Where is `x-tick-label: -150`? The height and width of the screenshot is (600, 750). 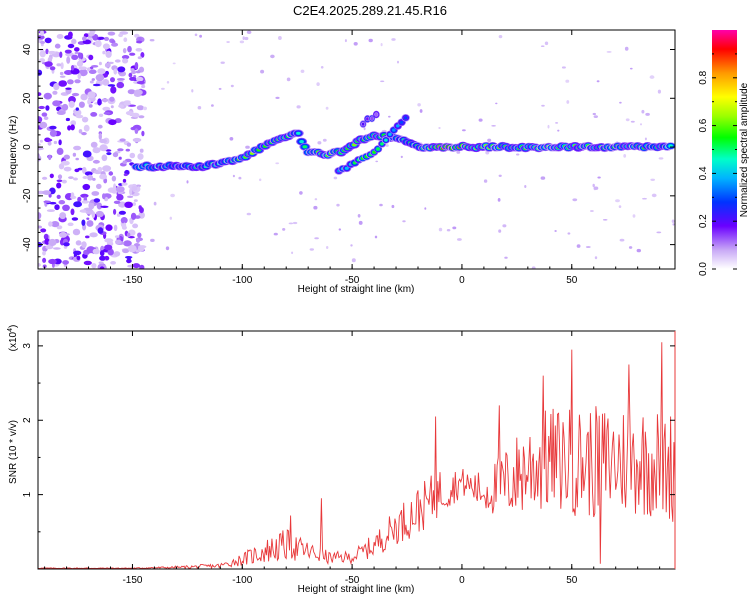
x-tick-label: -150 is located at coordinates (132, 280).